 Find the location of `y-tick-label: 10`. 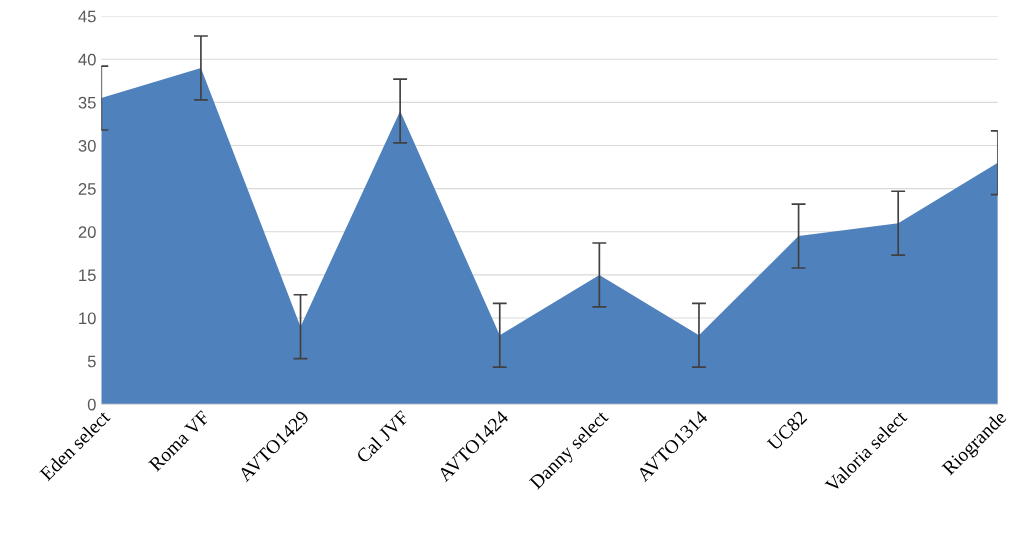

y-tick-label: 10 is located at coordinates (87, 318).